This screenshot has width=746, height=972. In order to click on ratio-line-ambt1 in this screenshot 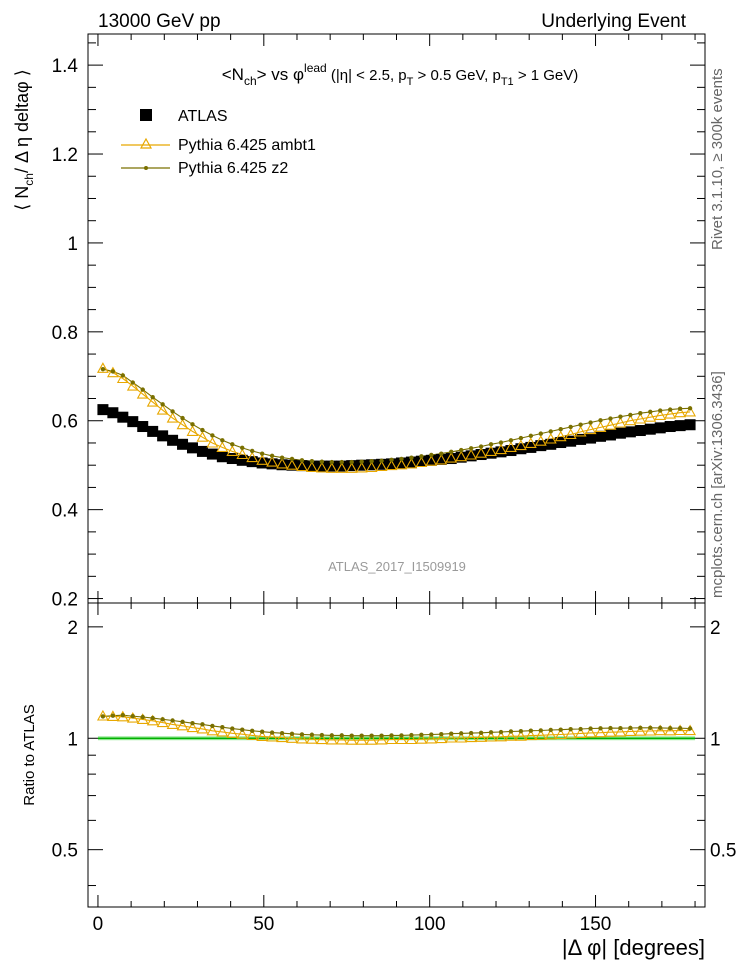, I will do `click(396, 728)`.